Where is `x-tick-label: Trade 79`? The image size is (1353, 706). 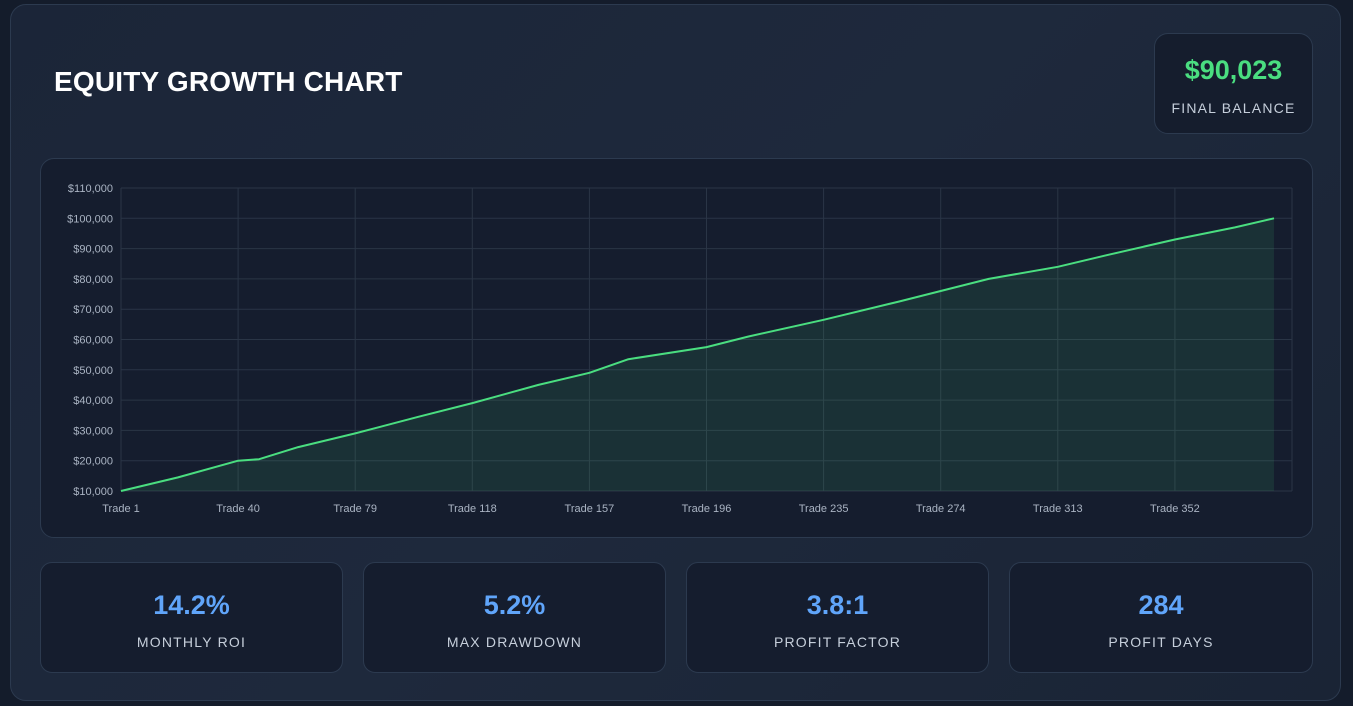
x-tick-label: Trade 79 is located at coordinates (355, 509).